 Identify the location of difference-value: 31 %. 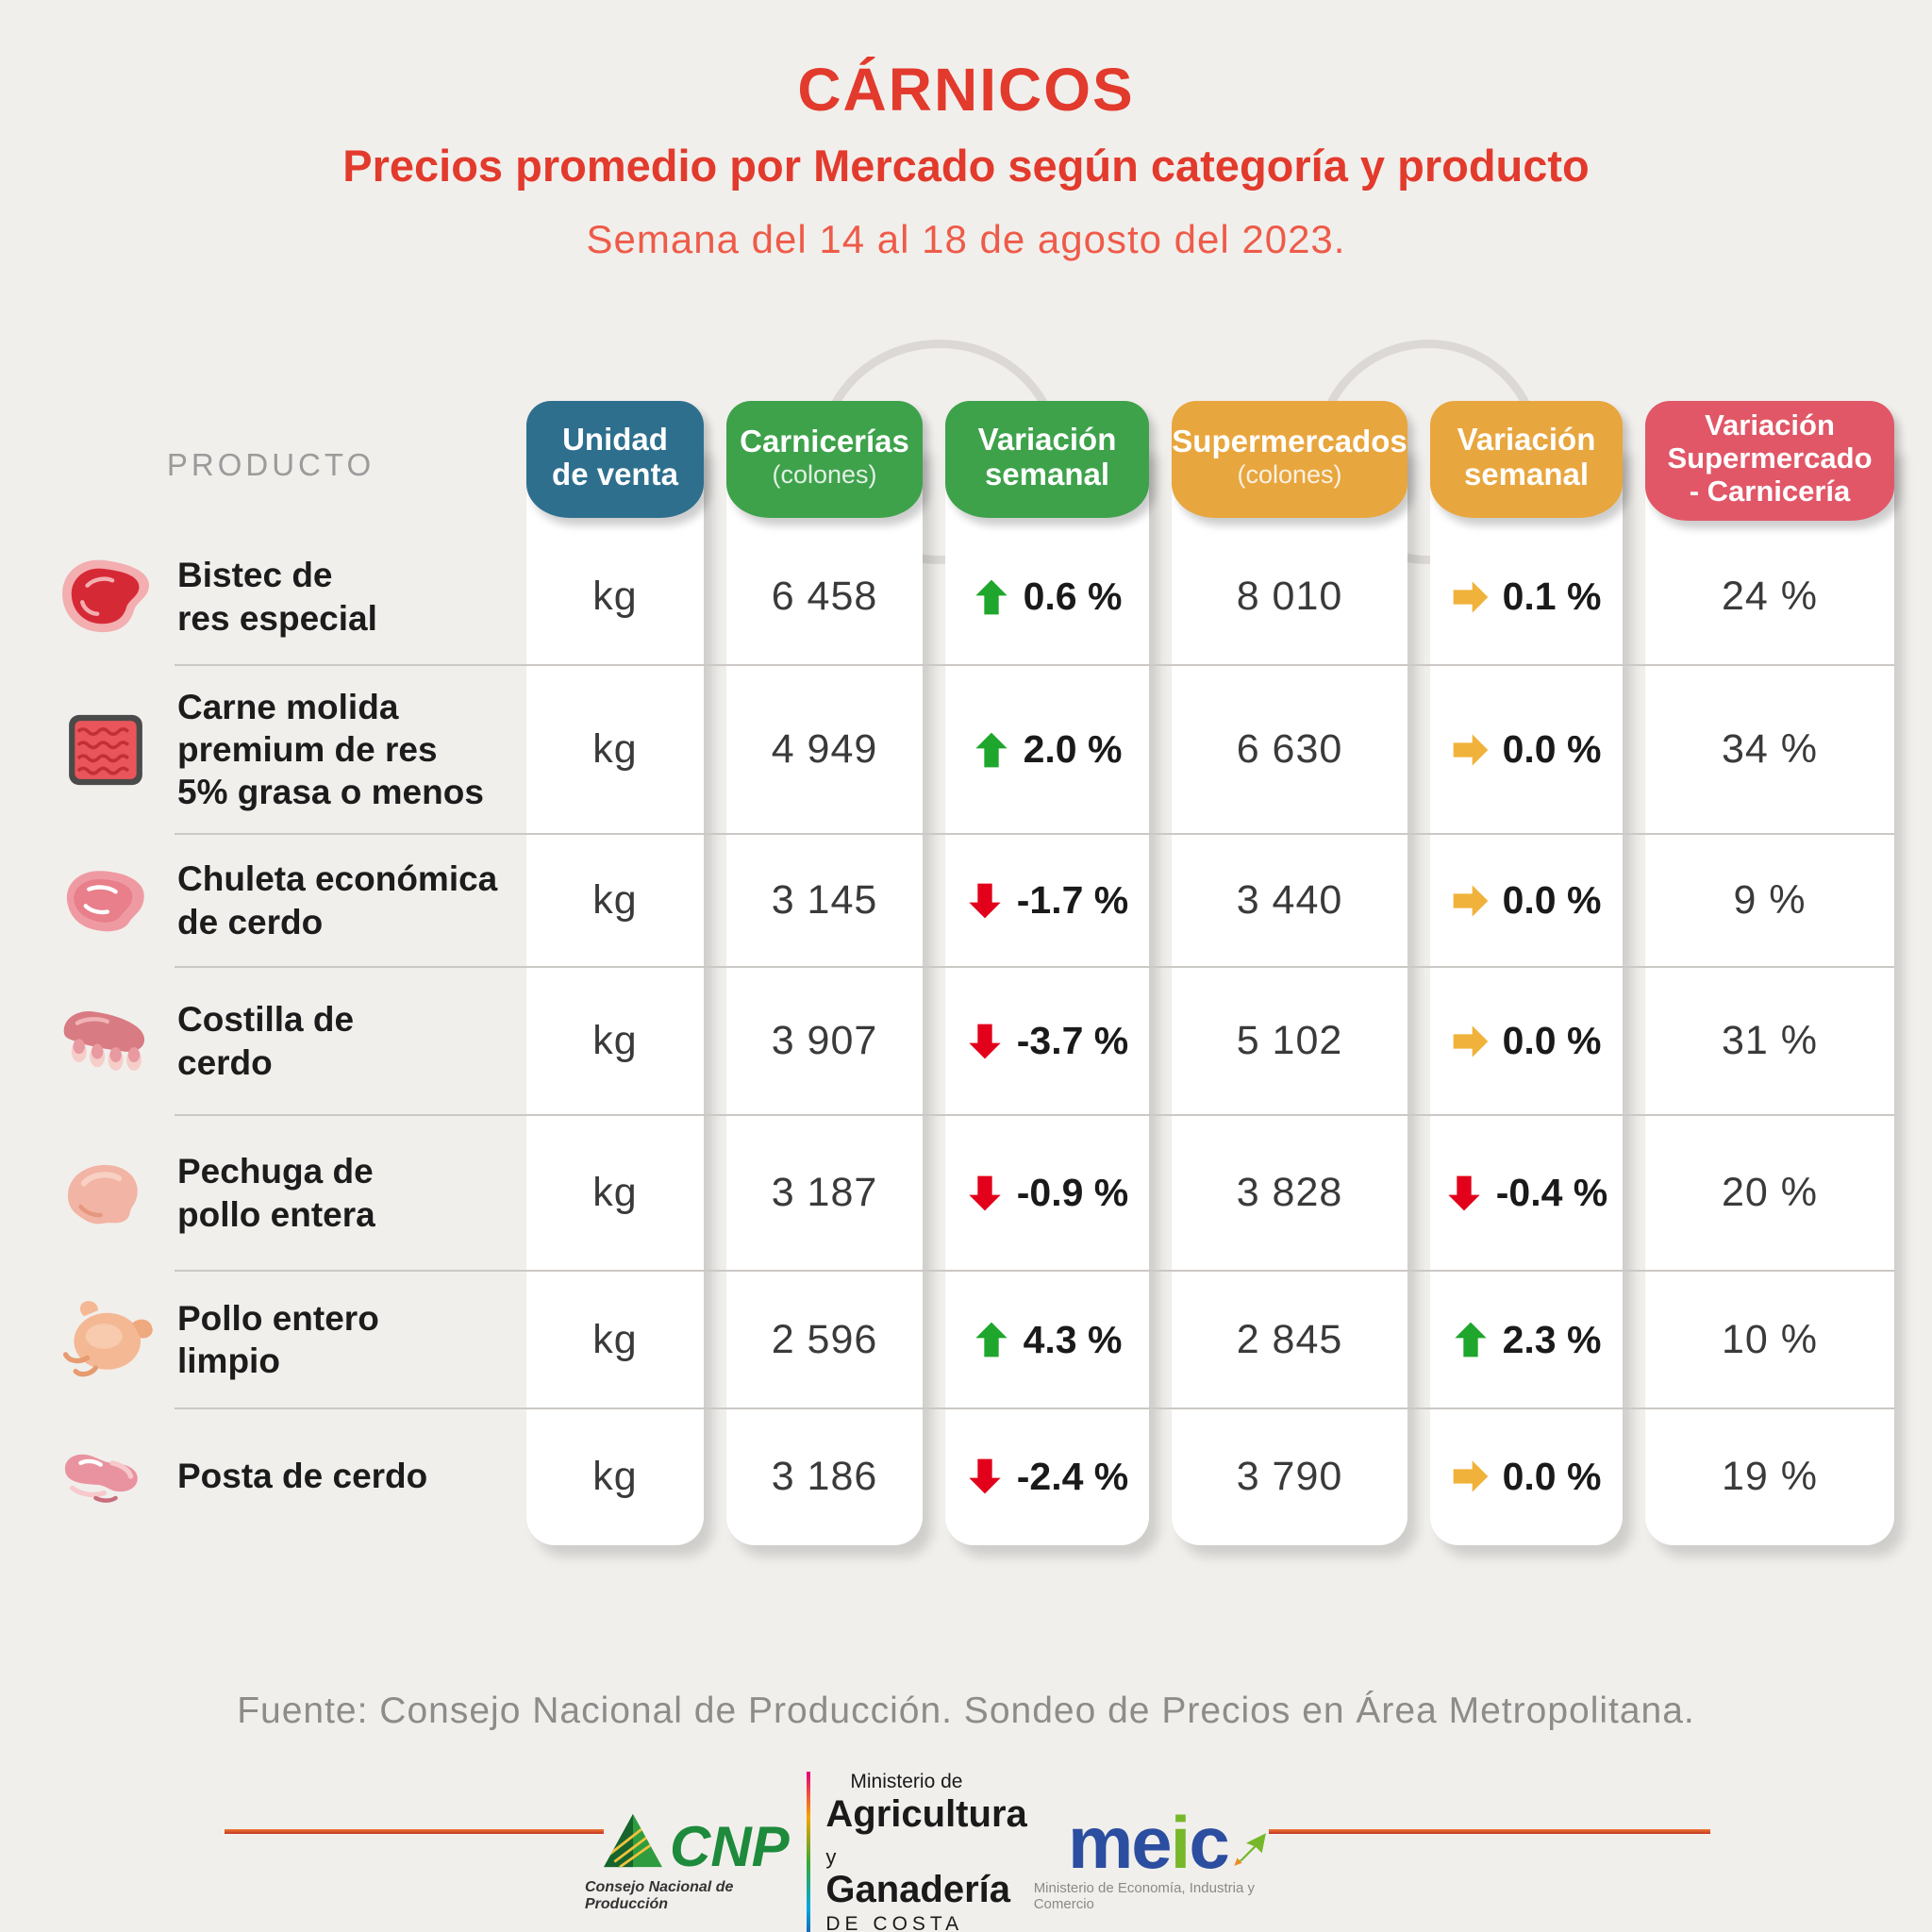
(1770, 1040).